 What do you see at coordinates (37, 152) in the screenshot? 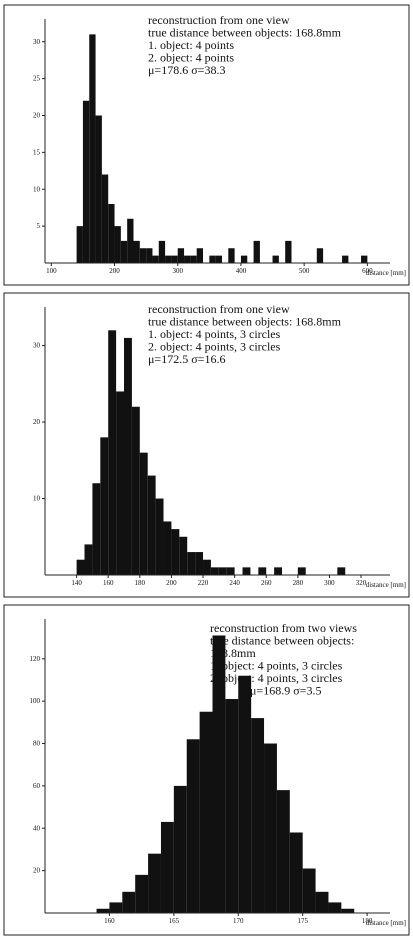
I see `y-tick-label: 15` at bounding box center [37, 152].